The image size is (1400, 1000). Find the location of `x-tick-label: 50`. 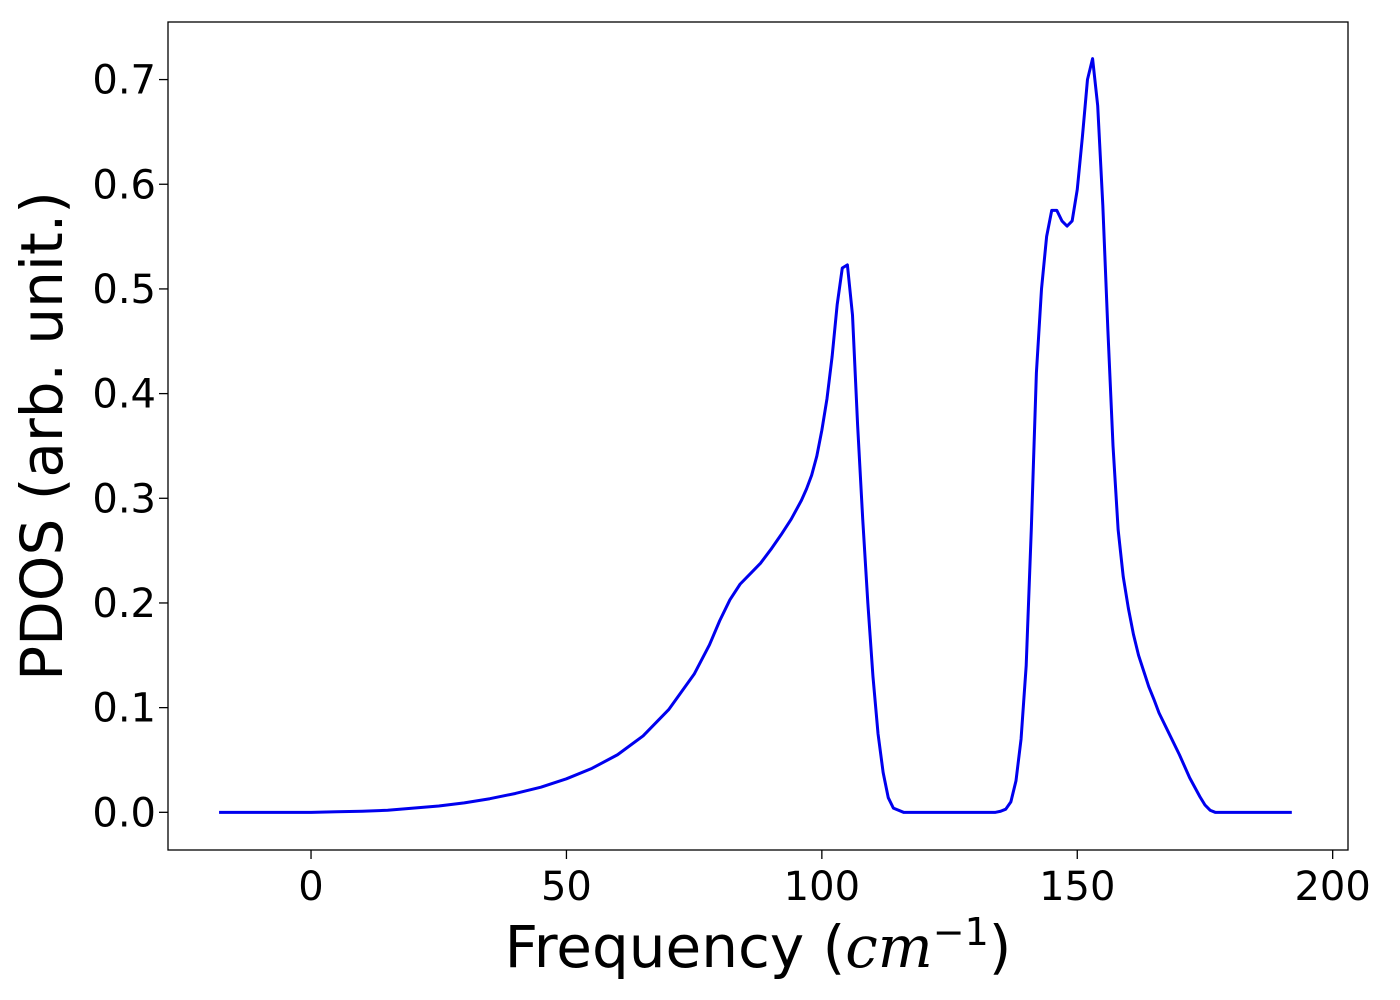

x-tick-label: 50 is located at coordinates (566, 887).